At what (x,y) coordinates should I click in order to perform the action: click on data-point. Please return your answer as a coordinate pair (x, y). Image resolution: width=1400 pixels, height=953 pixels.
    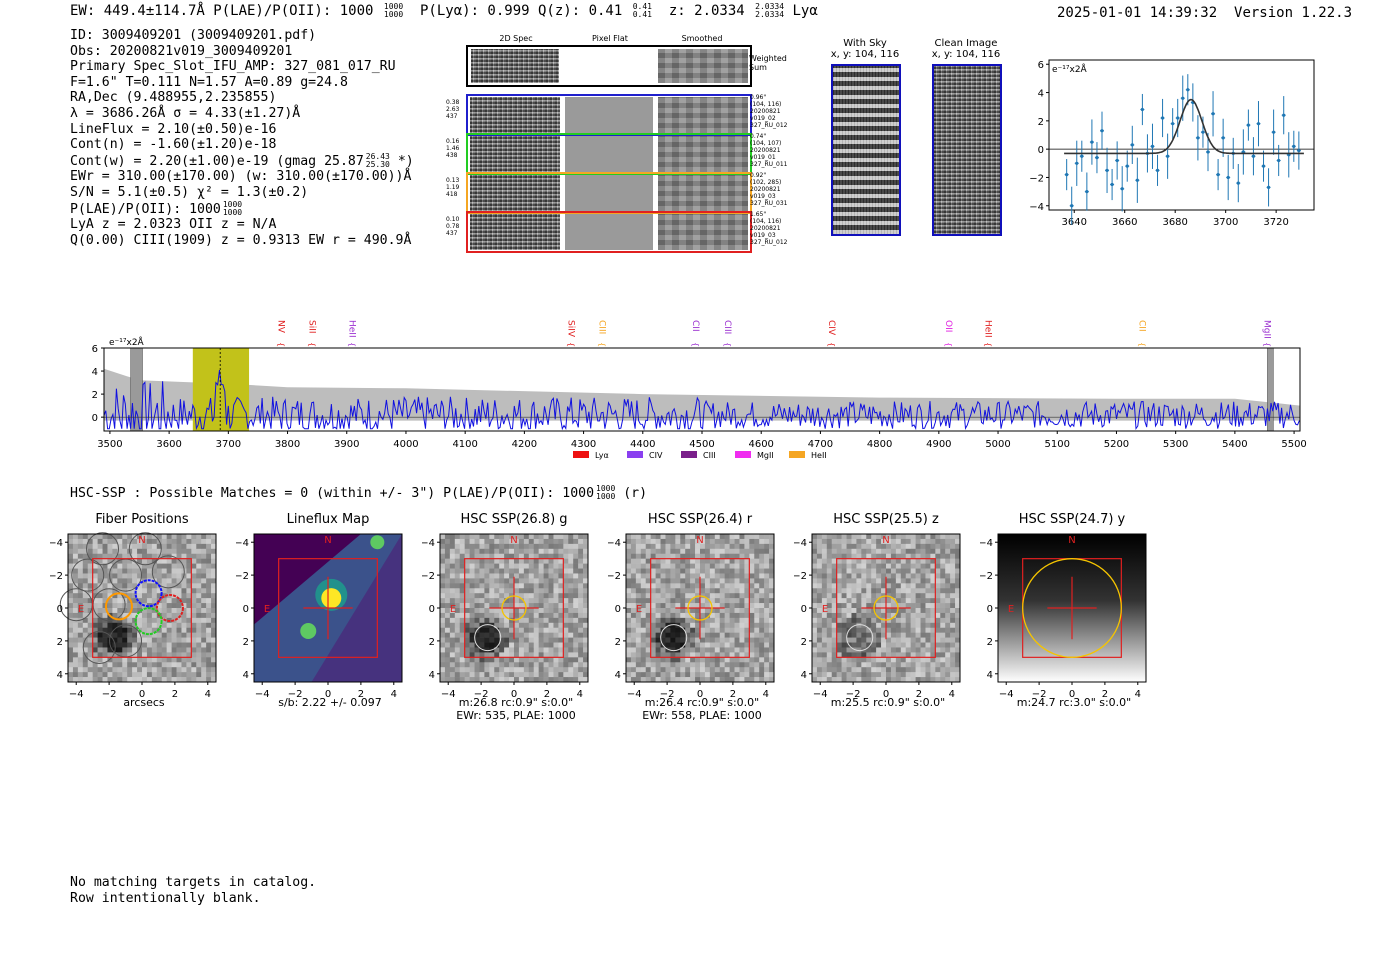
    Looking at the image, I should click on (1198, 138).